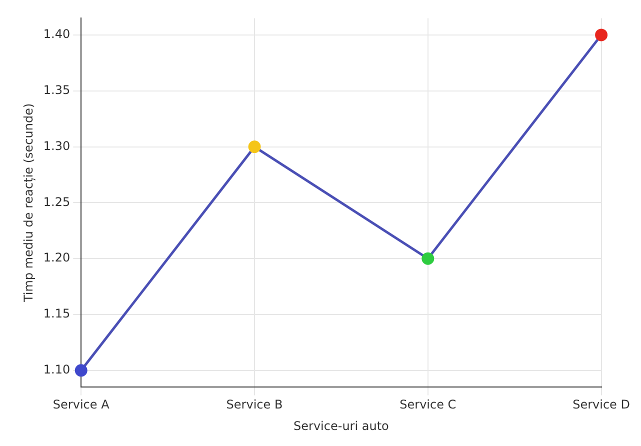 The image size is (641, 446). What do you see at coordinates (28, 203) in the screenshot?
I see `y-axis-title: Timp mediu de reacție (secunde)` at bounding box center [28, 203].